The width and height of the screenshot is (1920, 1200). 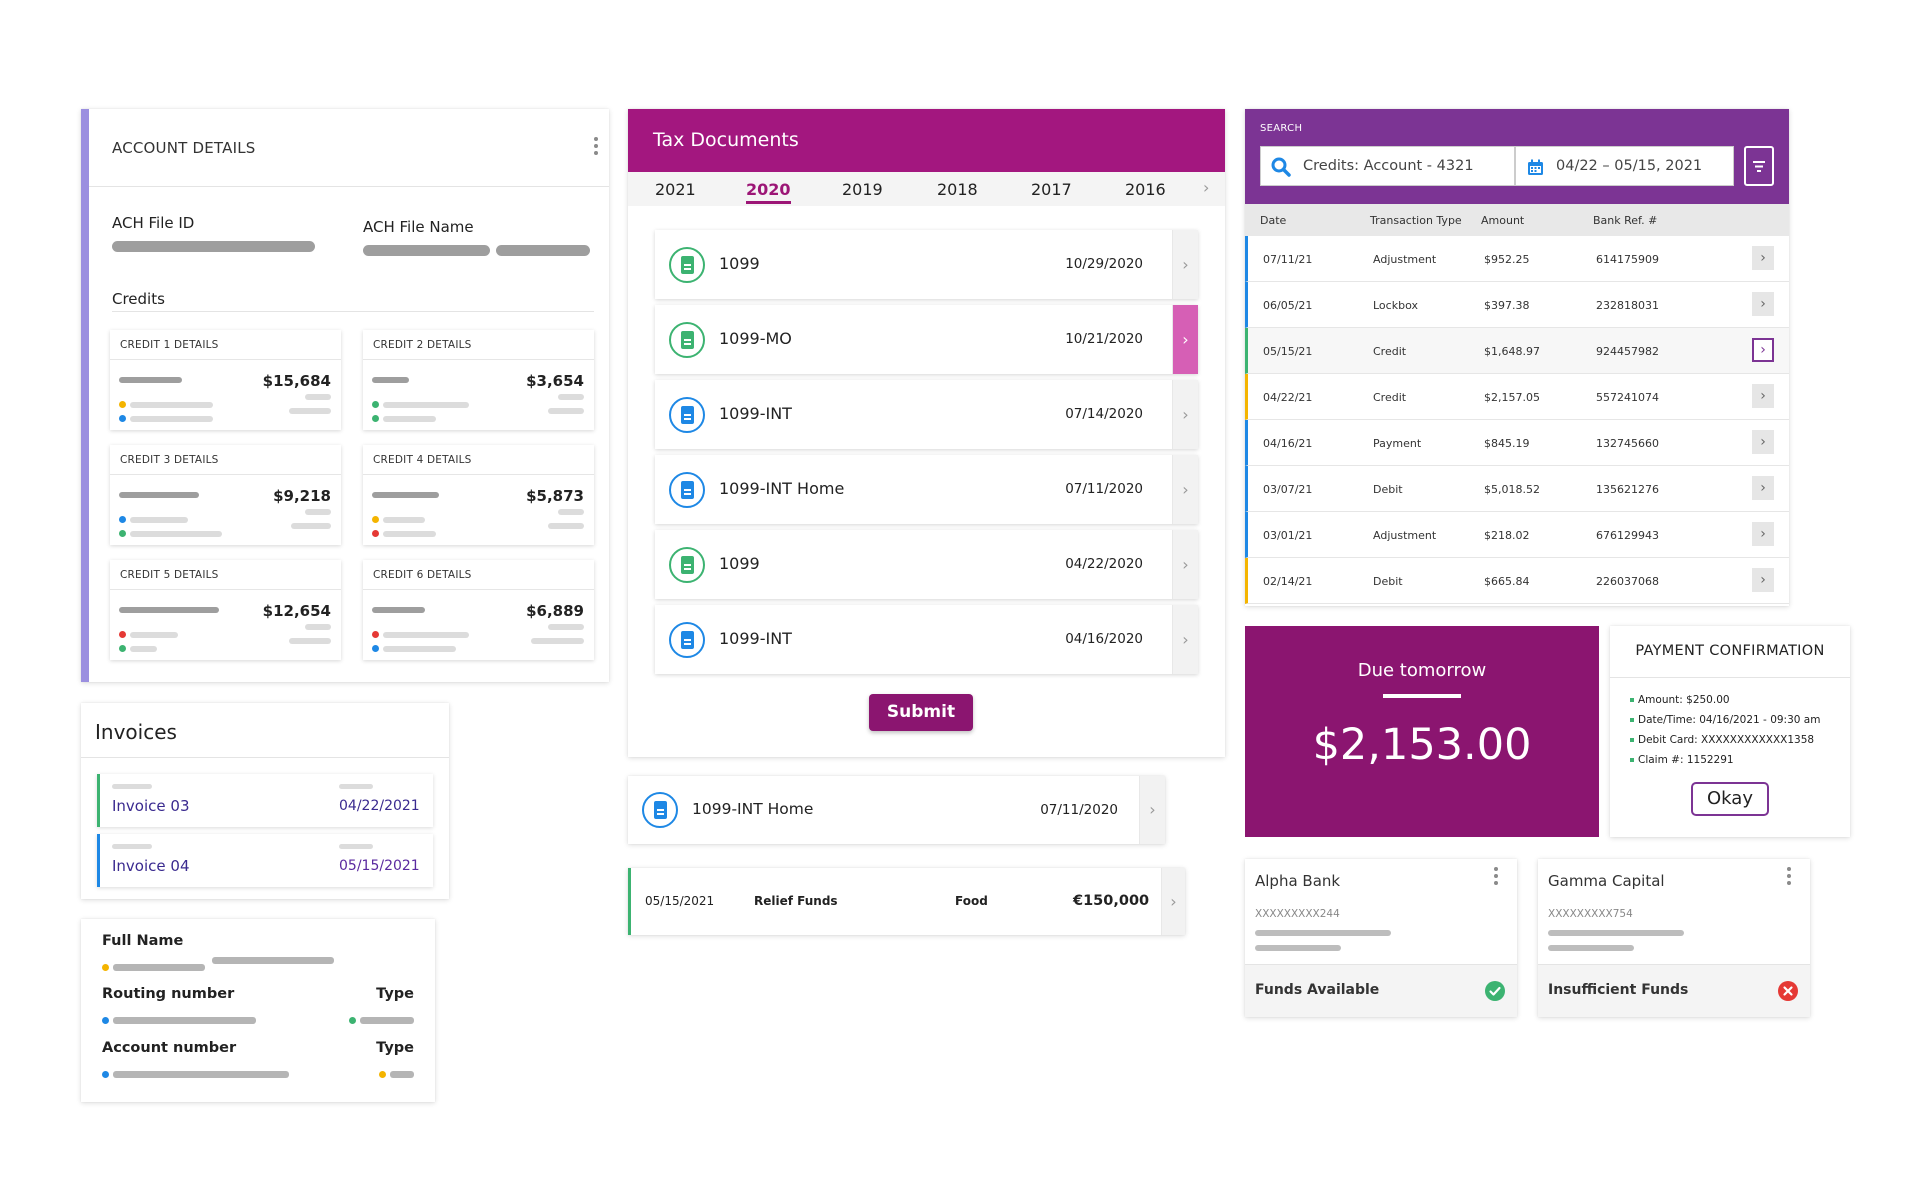 I want to click on column-header: Transaction Type, so click(x=1416, y=220).